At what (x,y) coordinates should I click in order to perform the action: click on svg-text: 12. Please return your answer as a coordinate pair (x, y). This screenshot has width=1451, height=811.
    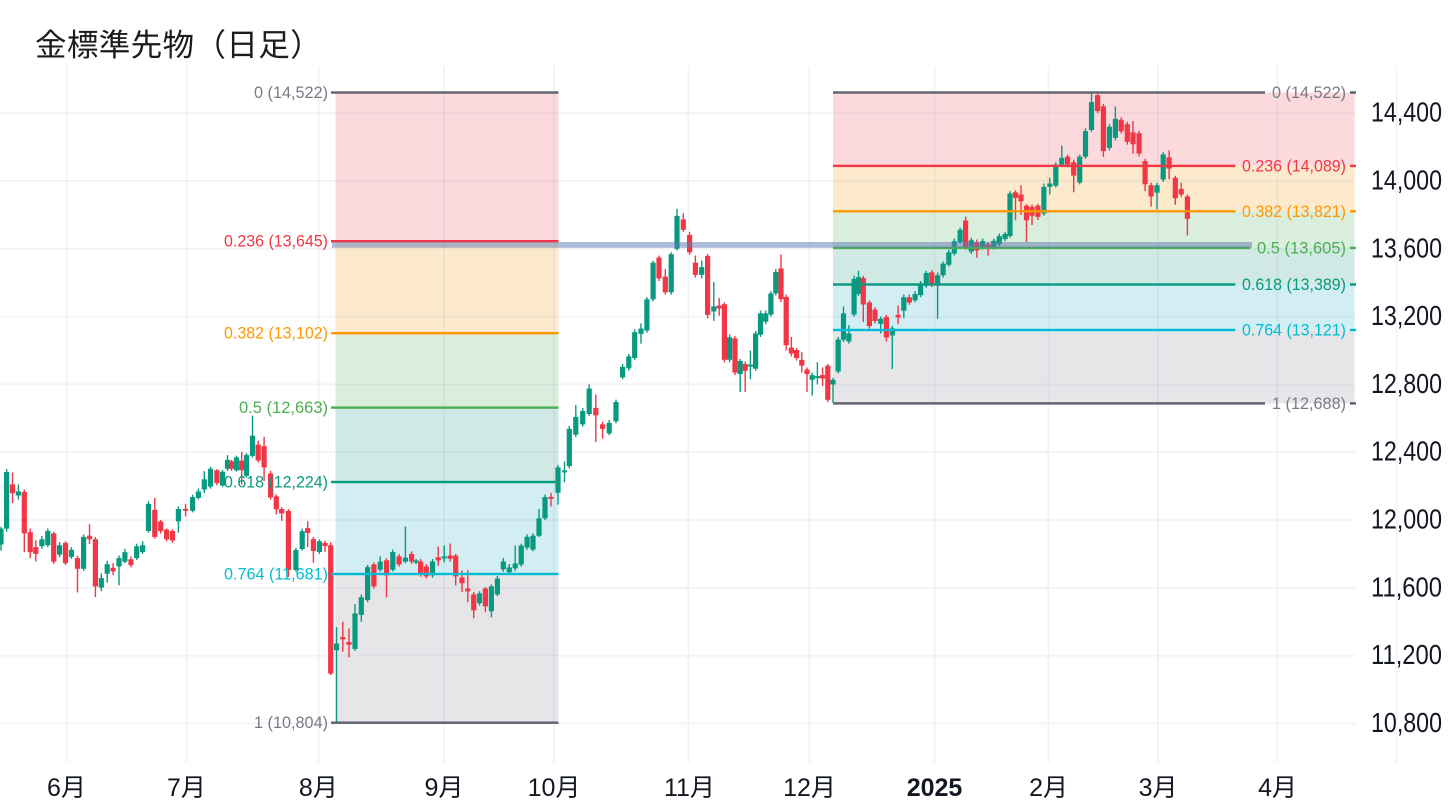
    Looking at the image, I should click on (797, 788).